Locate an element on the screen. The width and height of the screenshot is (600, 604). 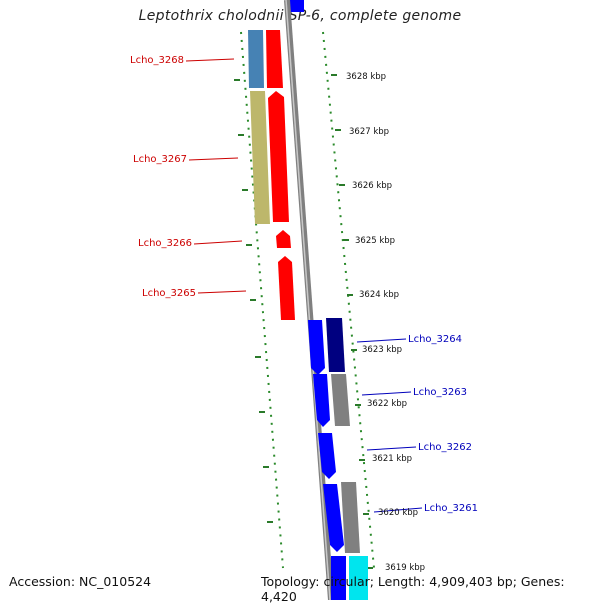
gene-label-lcho-3268: Lcho_3268 is located at coordinates (157, 60).